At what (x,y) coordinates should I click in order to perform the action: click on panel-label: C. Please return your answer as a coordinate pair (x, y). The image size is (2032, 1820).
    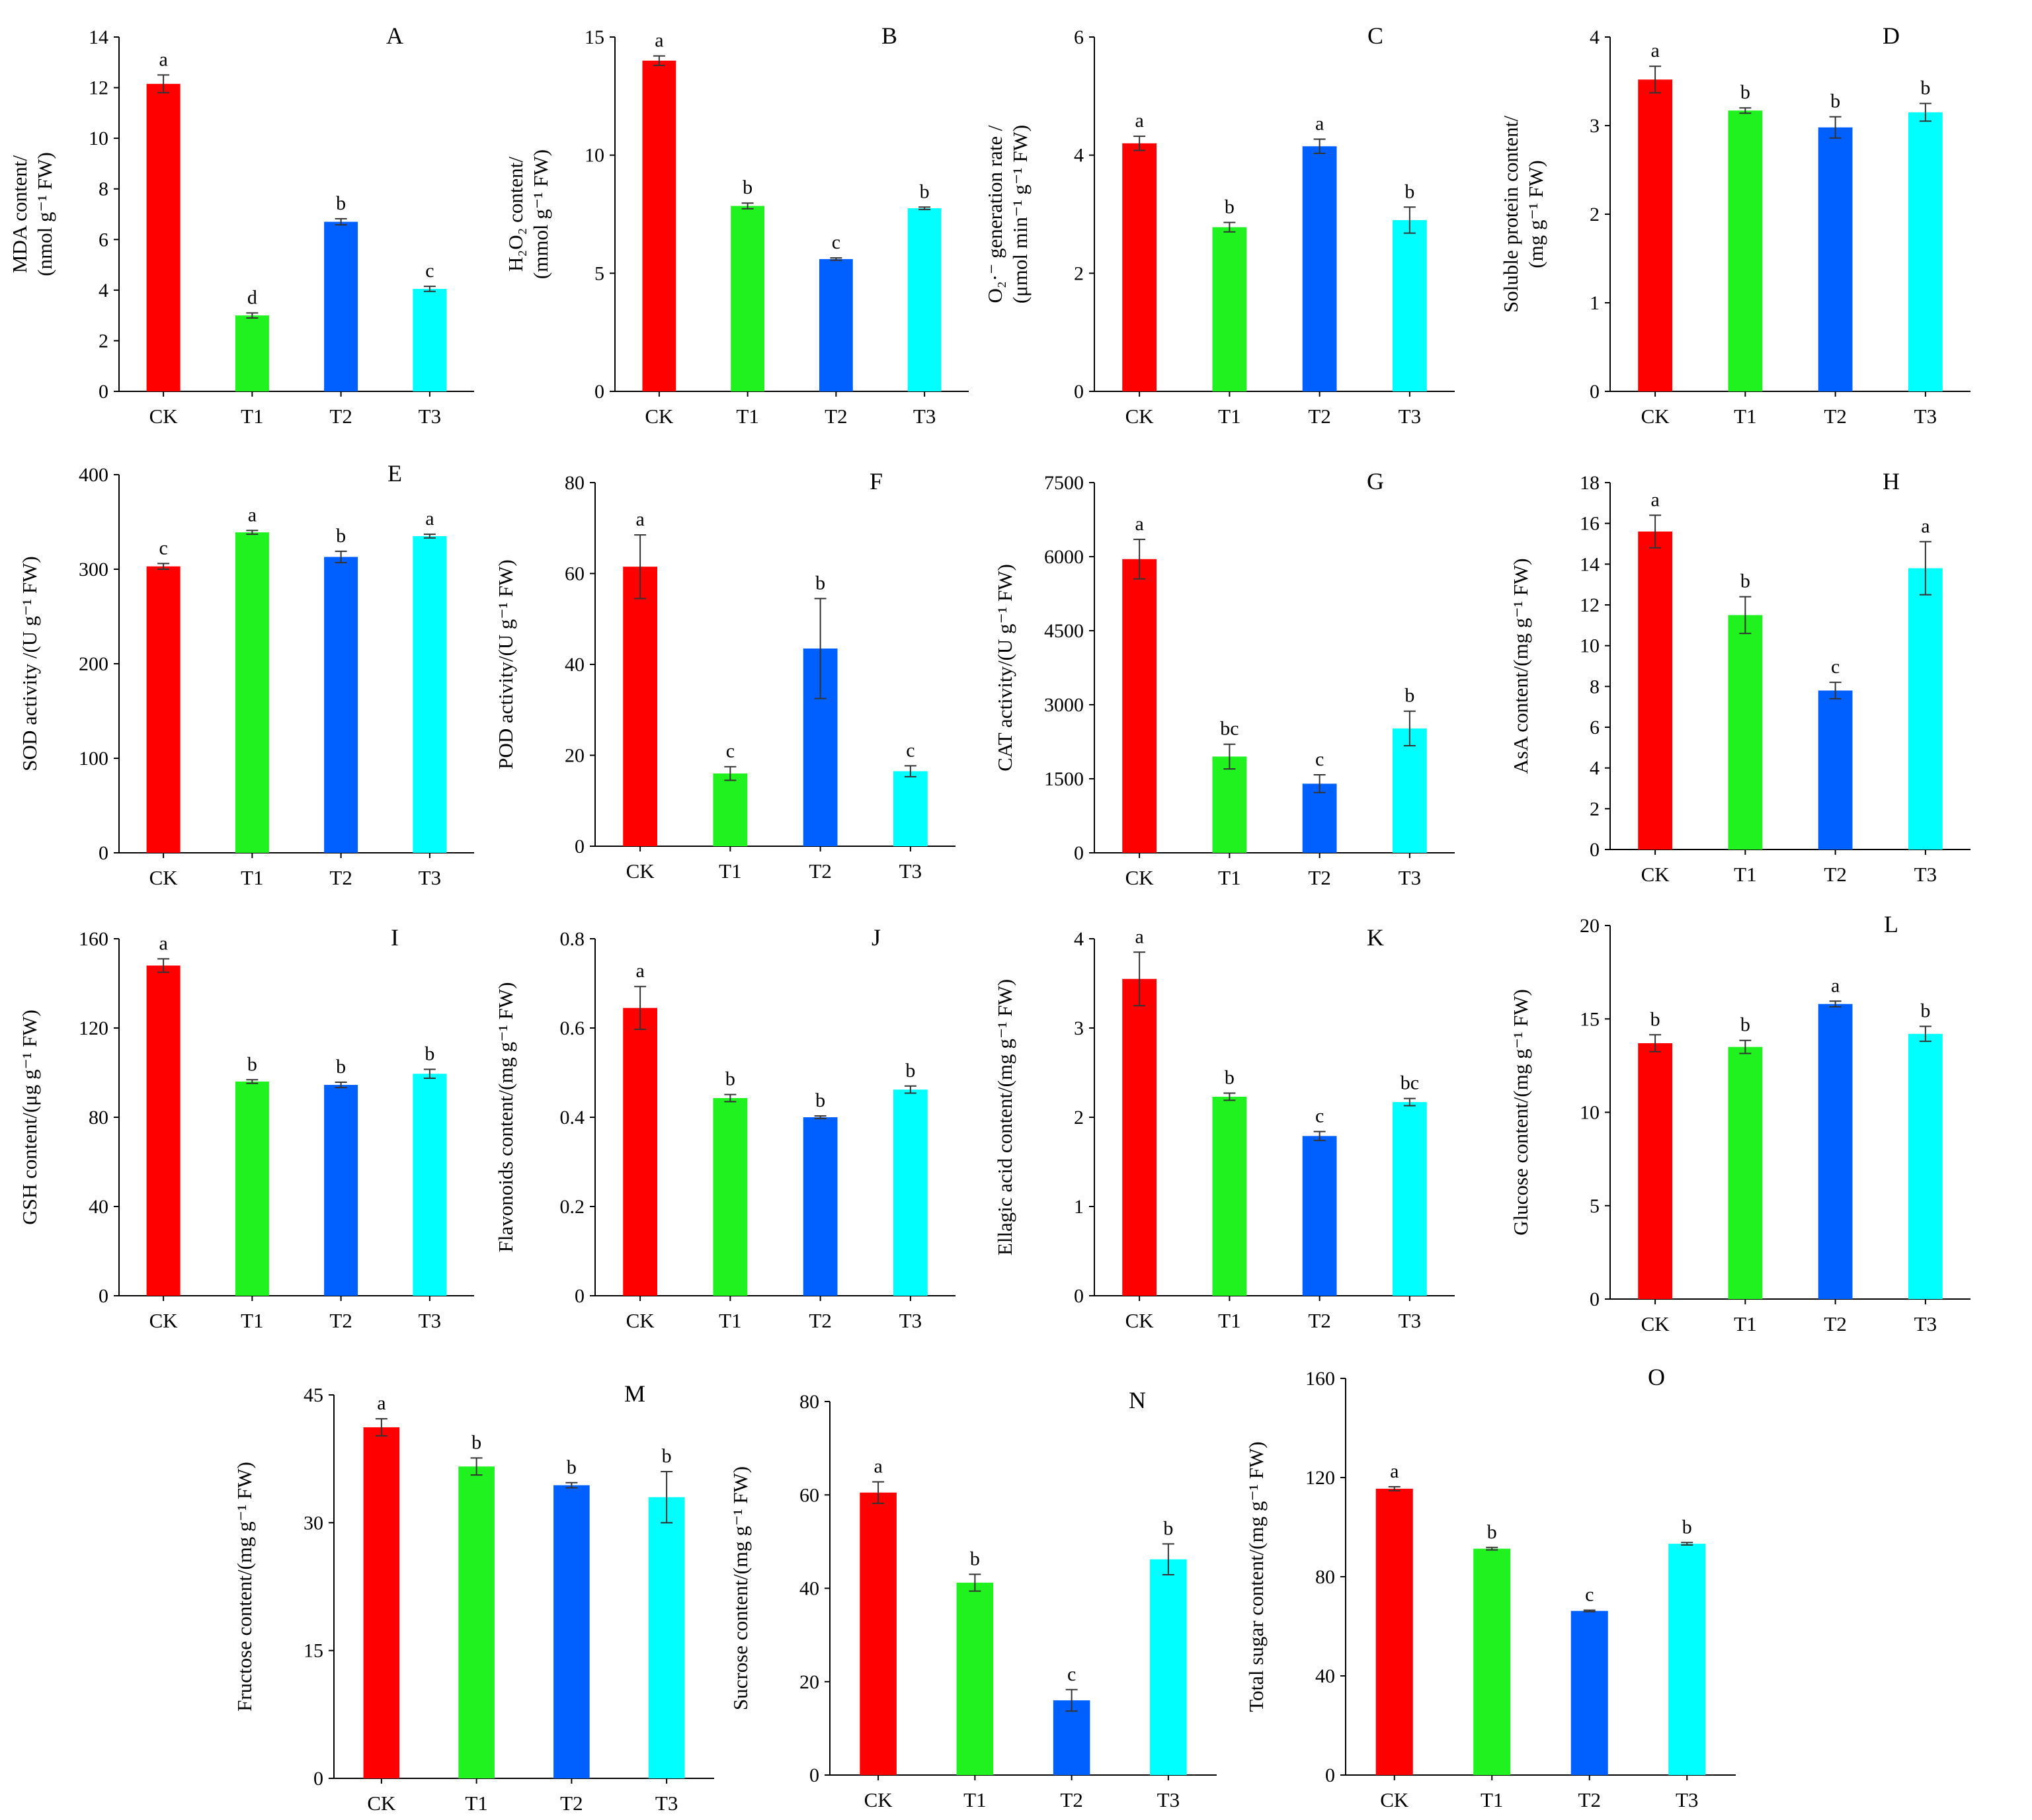
    Looking at the image, I should click on (1375, 35).